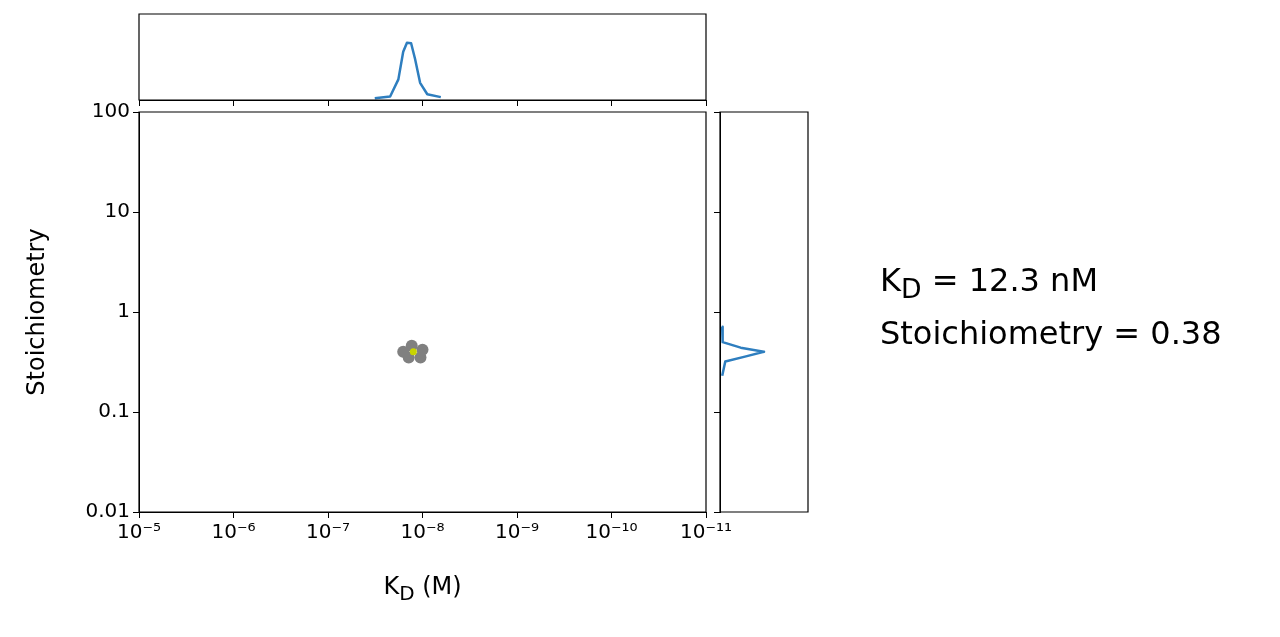 The image size is (1280, 637). I want to click on x-tick-label: 10⁻⁷, so click(328, 531).